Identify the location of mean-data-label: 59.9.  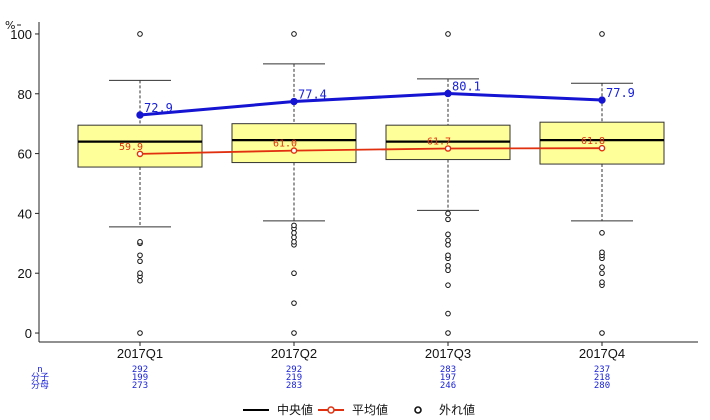
(131, 147).